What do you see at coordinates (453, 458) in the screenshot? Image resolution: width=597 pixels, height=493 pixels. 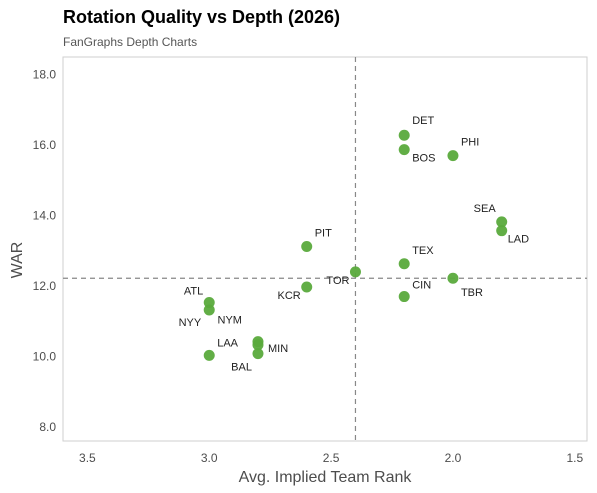 I see `x-tick-label: 2.0` at bounding box center [453, 458].